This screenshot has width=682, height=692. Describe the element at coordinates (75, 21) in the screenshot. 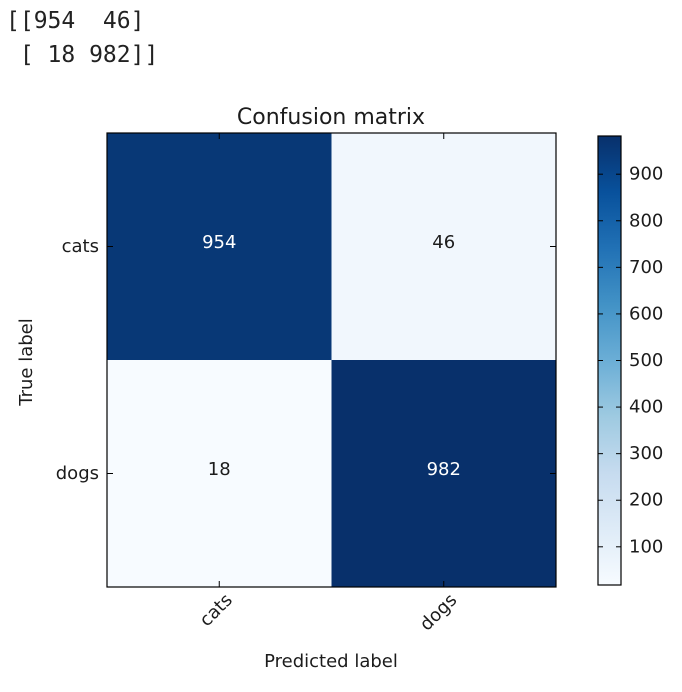

I see `console-line-1: [[954 46]` at that location.